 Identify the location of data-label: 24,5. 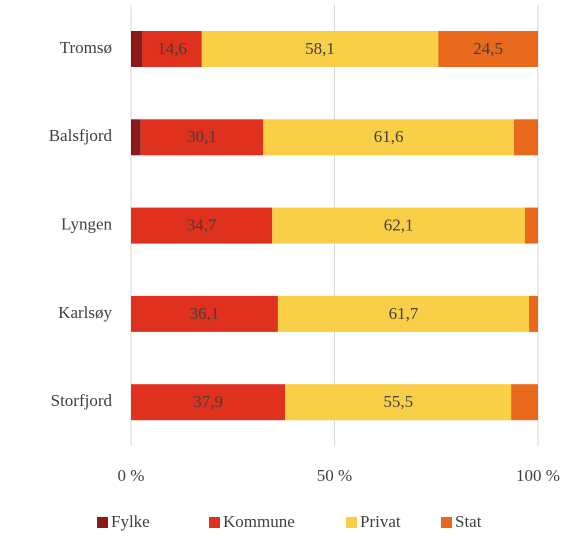
(488, 48).